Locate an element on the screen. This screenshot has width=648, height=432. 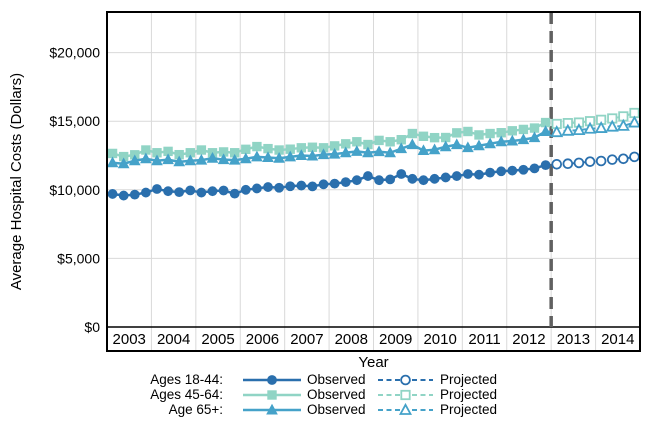
x-tick-label: 2007 is located at coordinates (306, 339).